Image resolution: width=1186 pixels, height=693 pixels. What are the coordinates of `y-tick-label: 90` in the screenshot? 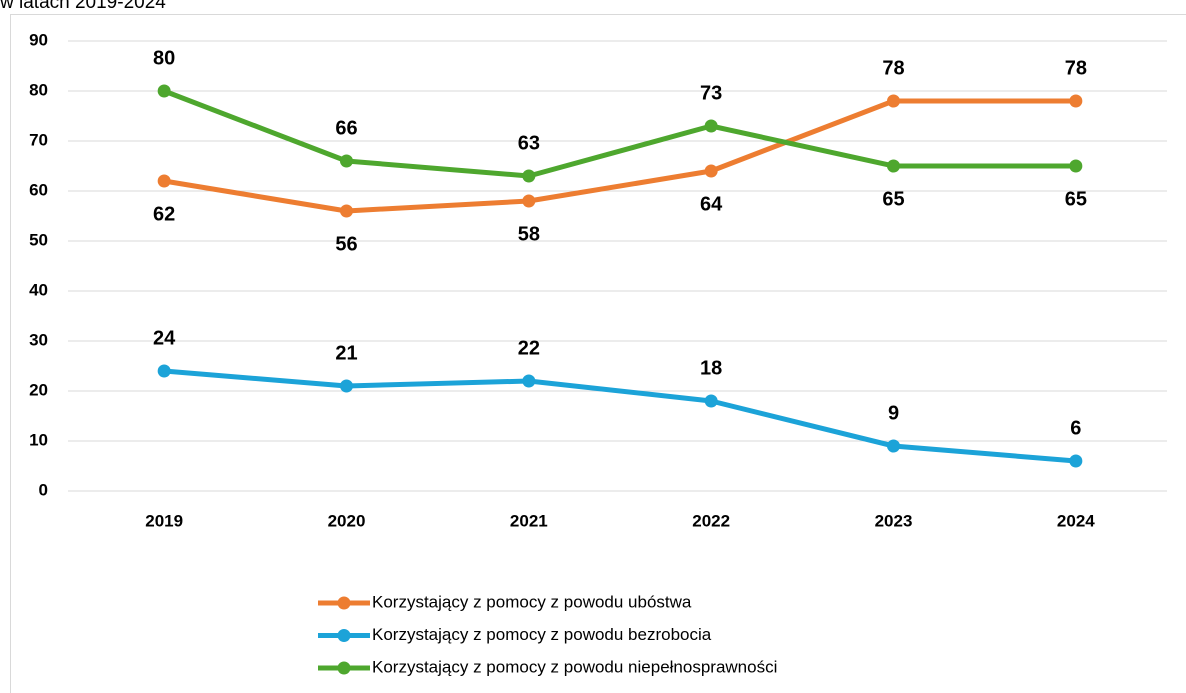 It's located at (38, 39).